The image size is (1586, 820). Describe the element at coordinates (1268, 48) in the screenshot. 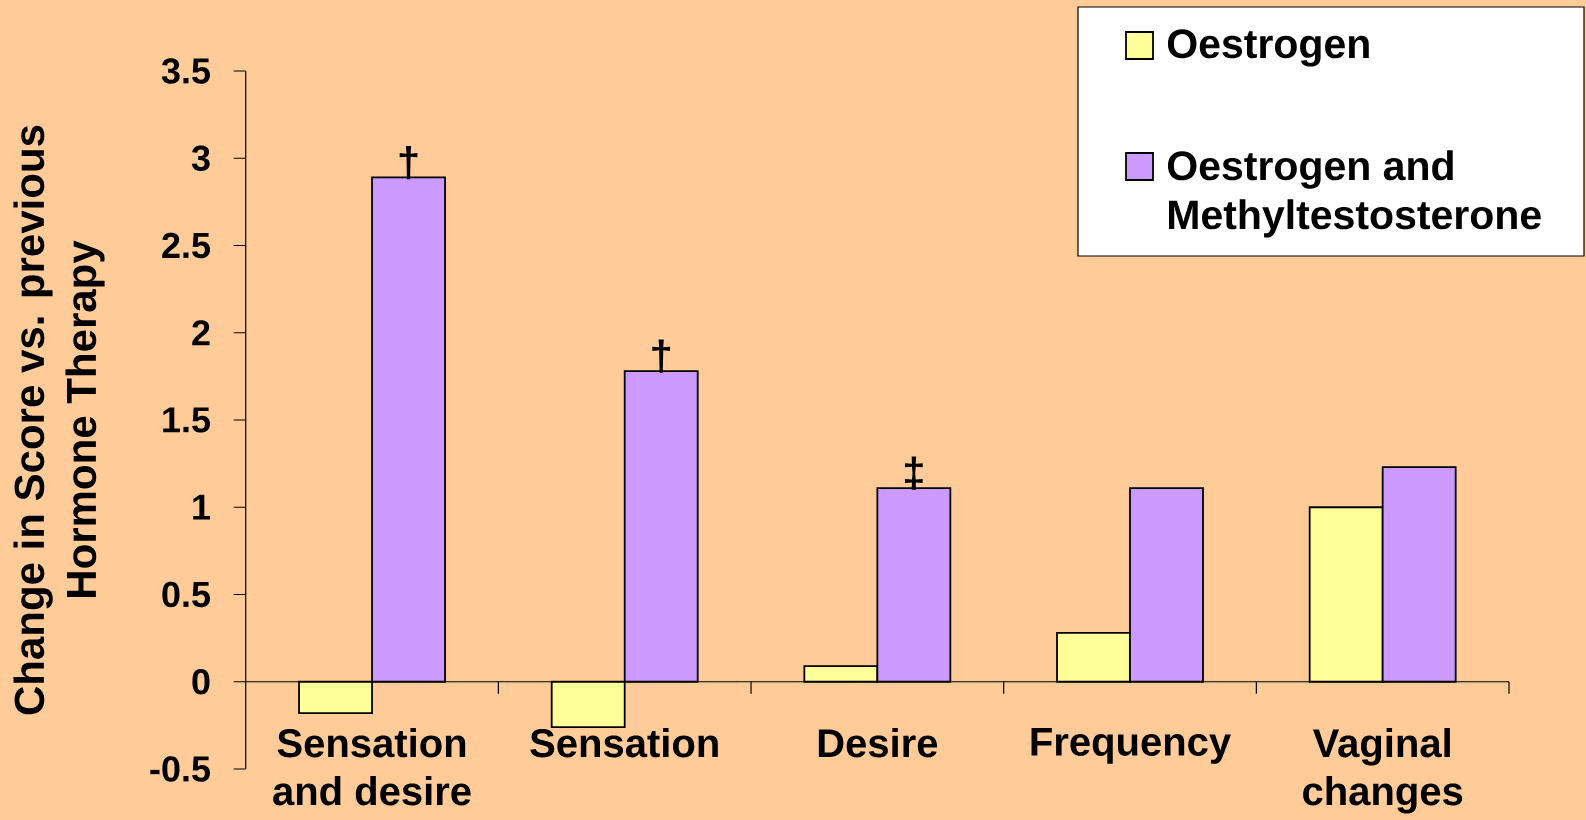

I see `legend-label: Oestrogen` at that location.